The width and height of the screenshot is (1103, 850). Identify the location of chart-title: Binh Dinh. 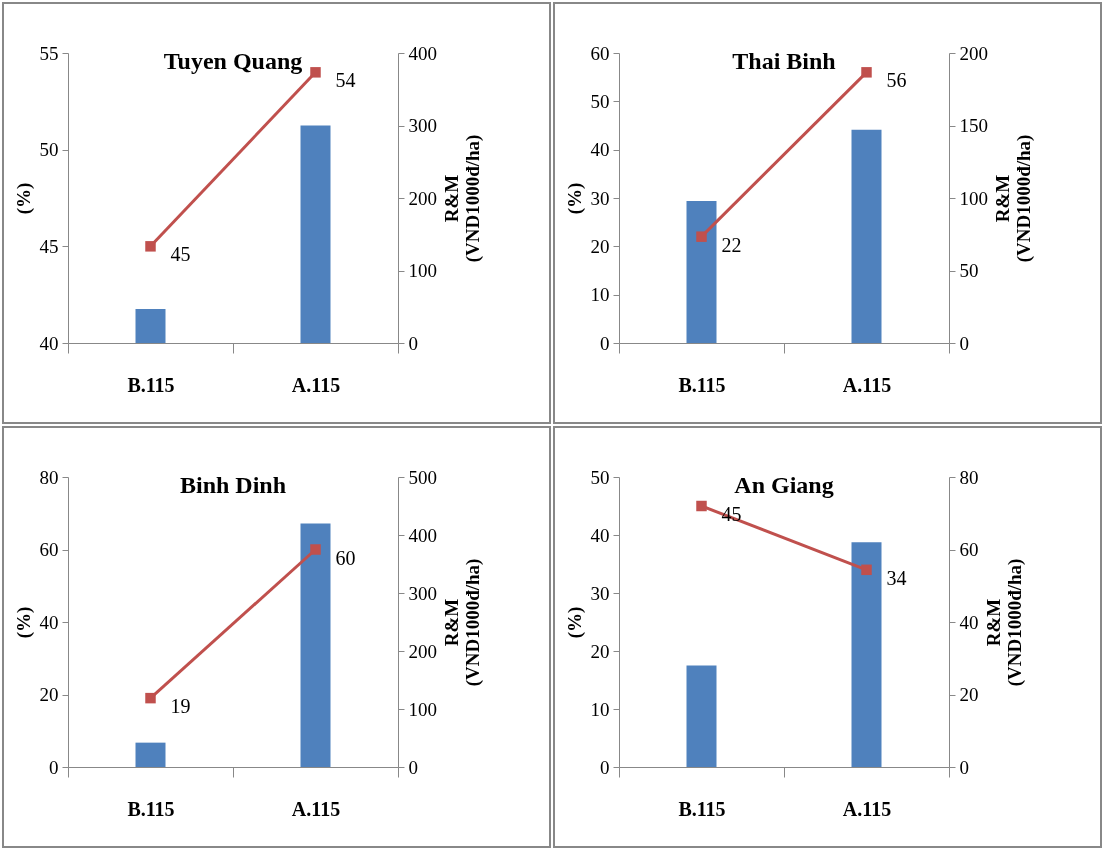
(233, 485).